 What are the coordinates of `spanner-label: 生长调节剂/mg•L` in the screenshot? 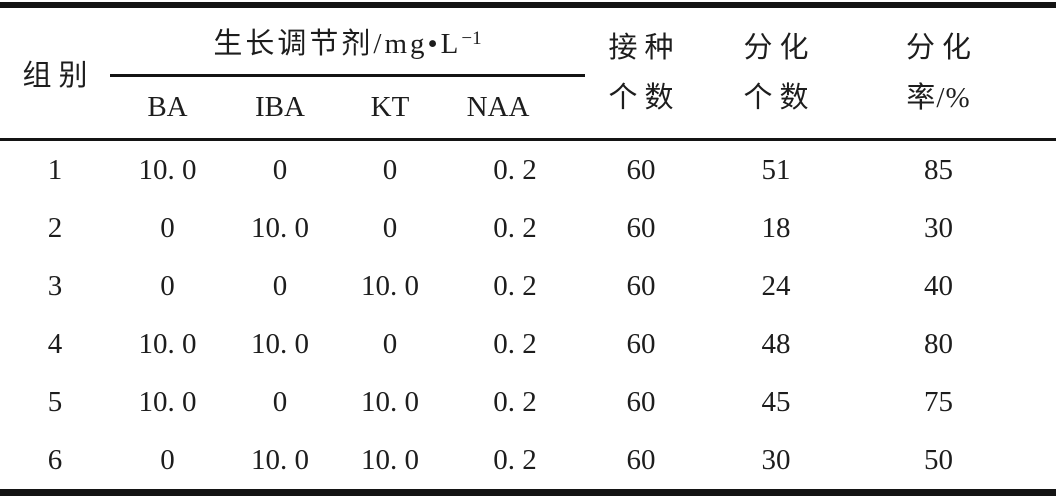 It's located at (337, 44).